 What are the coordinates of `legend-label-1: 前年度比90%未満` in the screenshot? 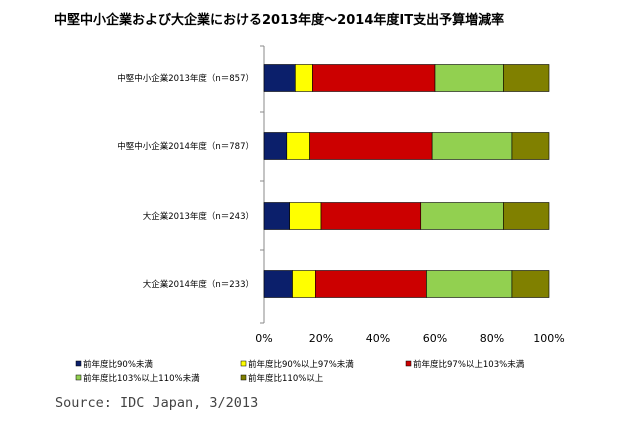 It's located at (118, 364).